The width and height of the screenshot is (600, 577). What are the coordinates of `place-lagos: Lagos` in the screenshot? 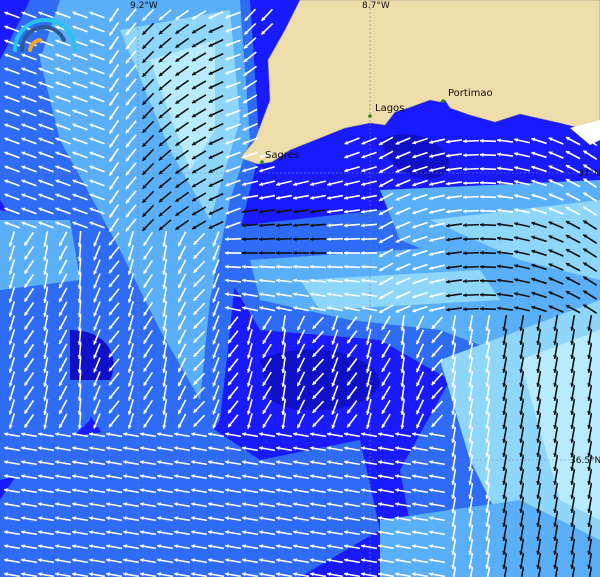 It's located at (389, 108).